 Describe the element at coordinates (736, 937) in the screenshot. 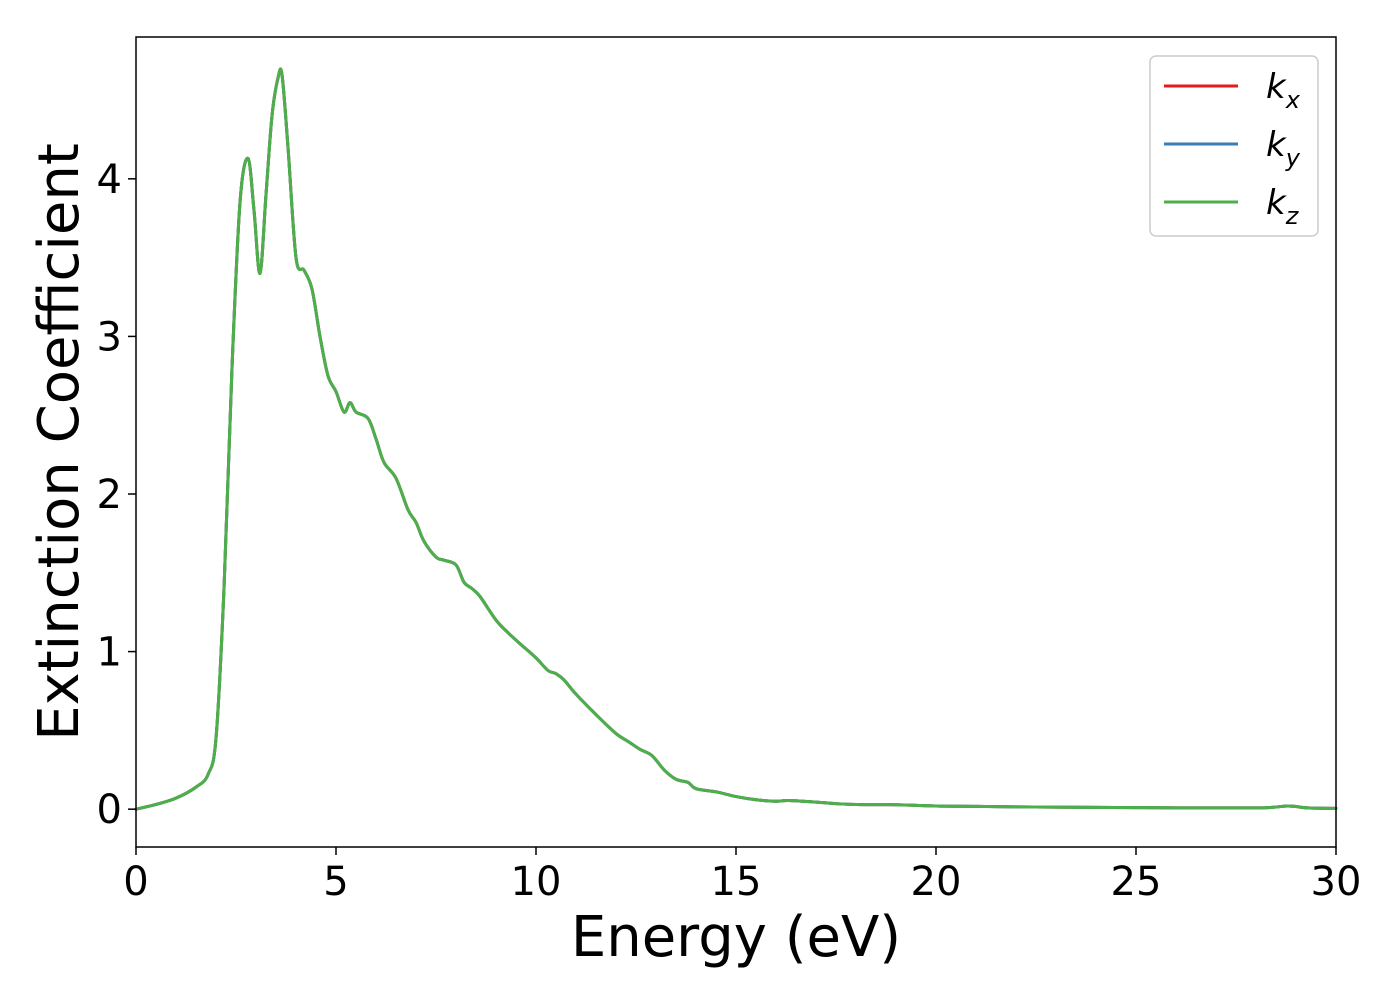

I see `x-axis-title: Energy (eV)` at that location.